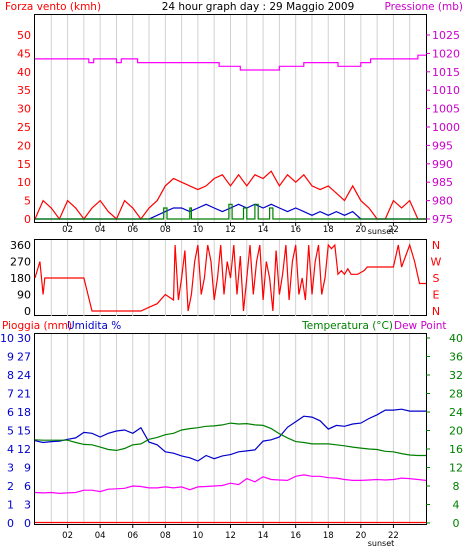 The width and height of the screenshot is (467, 559). I want to click on wind-tick-label: 20, so click(24, 145).